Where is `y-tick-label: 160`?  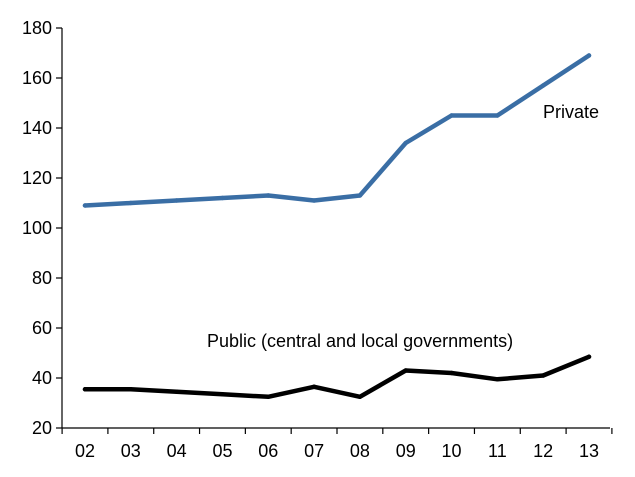 y-tick-label: 160 is located at coordinates (37, 78).